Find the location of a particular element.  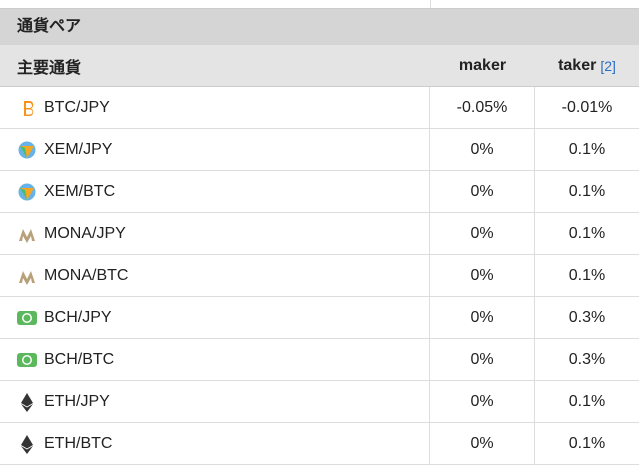

pair-cell: XEM/BTC is located at coordinates (215, 191).